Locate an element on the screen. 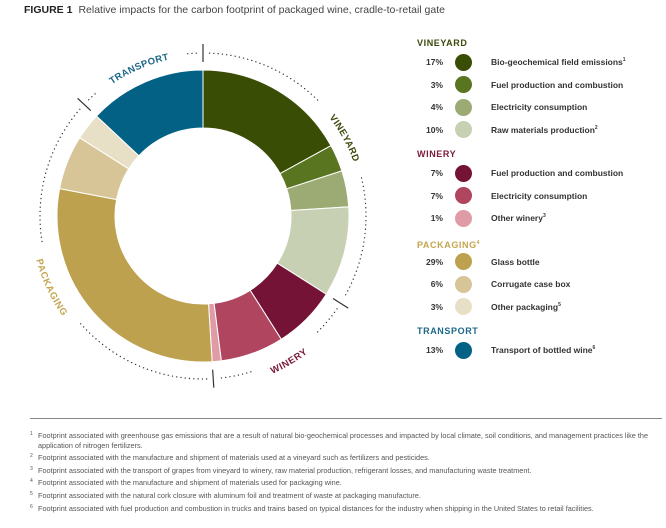  legend-category-name: VINEYARD is located at coordinates (442, 43).